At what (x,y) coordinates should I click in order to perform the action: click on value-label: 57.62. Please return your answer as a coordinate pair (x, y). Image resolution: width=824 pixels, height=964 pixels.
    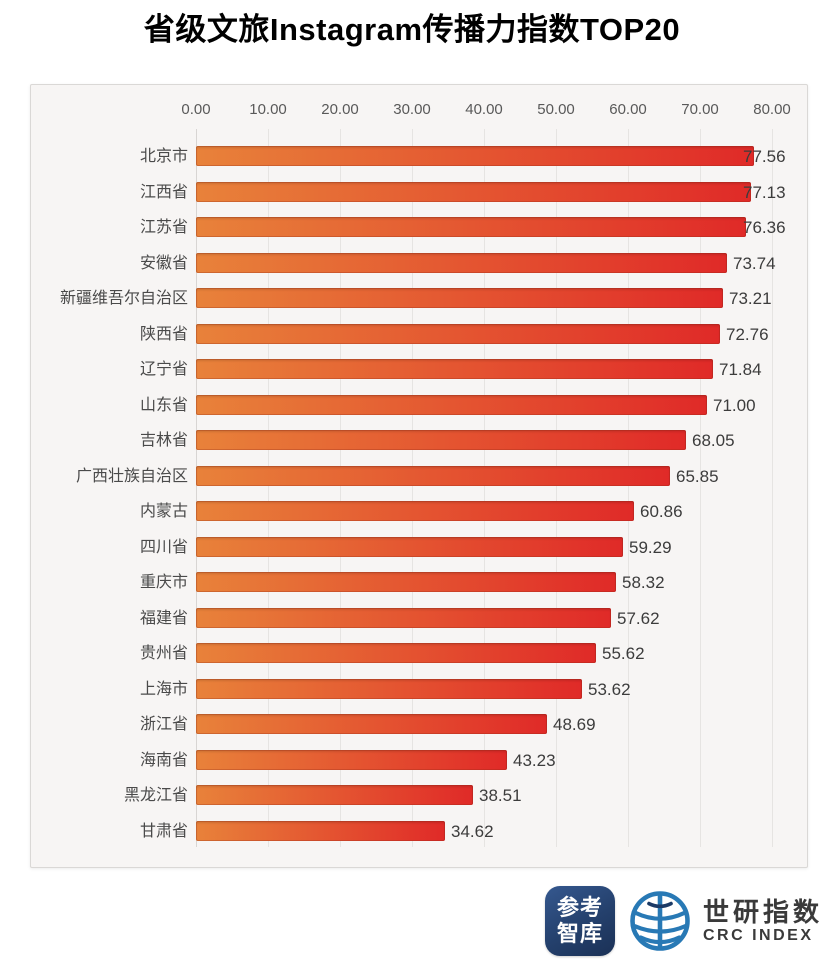
    Looking at the image, I should click on (638, 618).